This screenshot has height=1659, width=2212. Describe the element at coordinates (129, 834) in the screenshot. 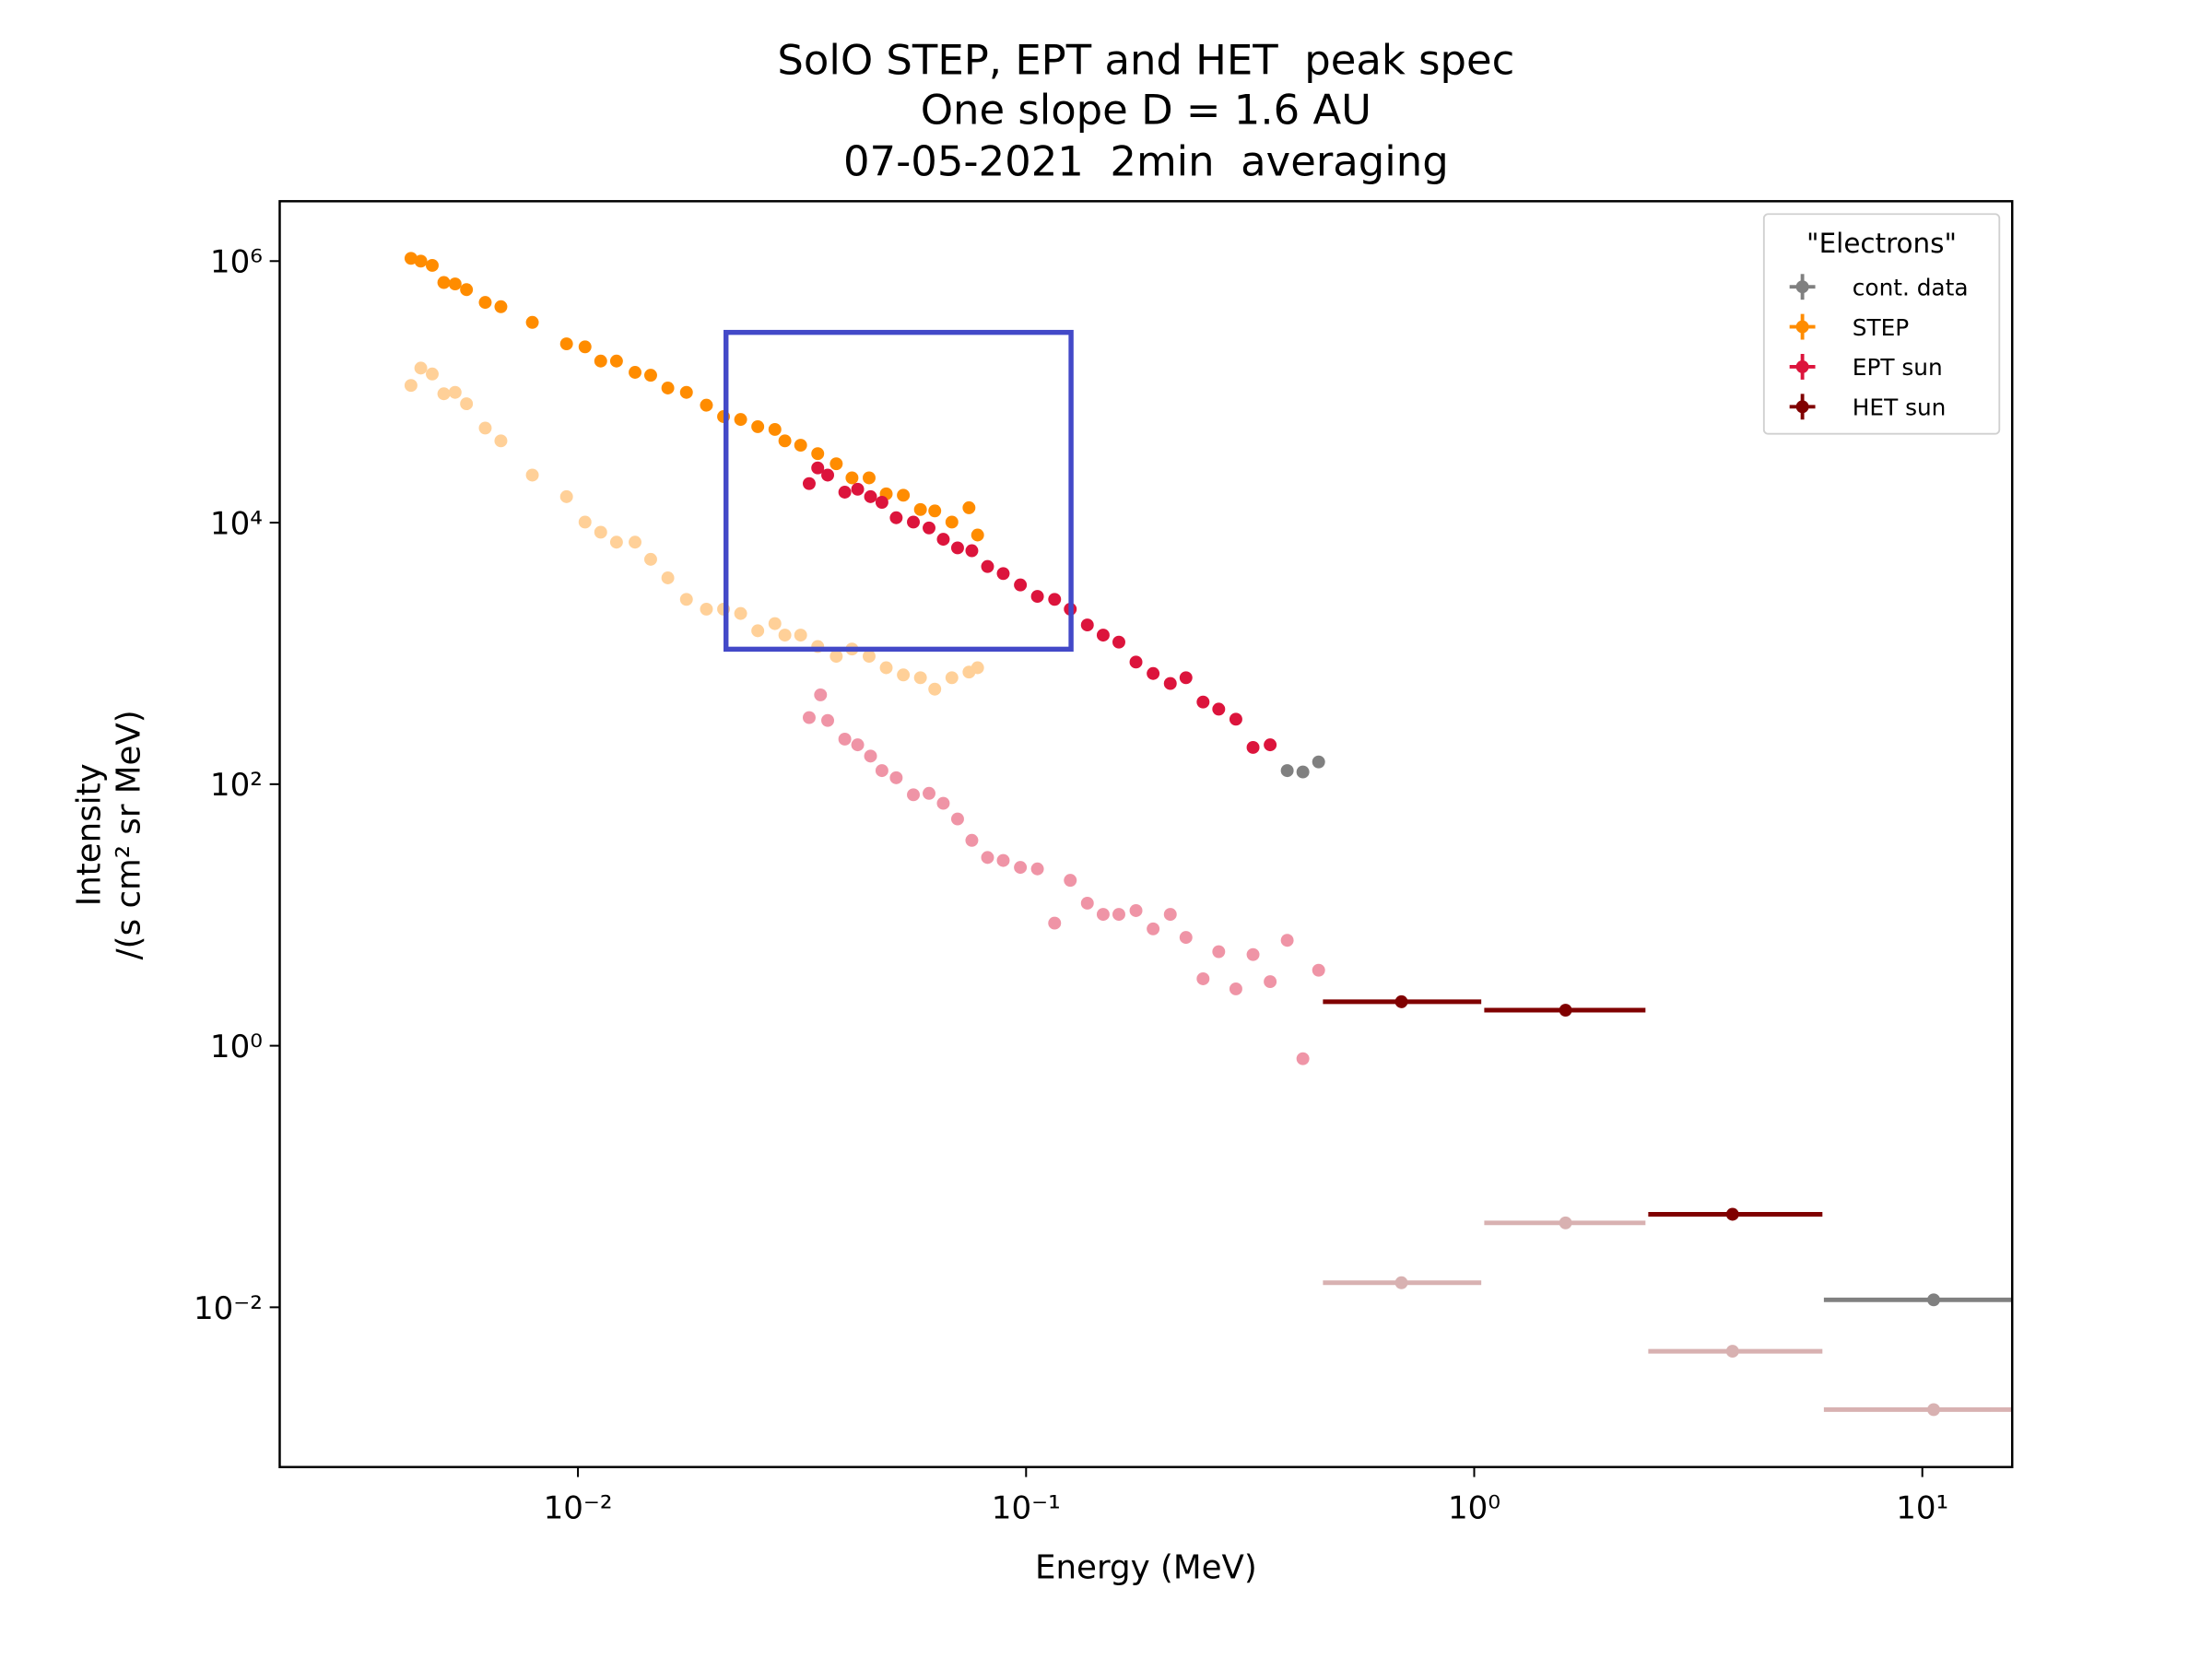

I see `y-axis-label: /(s cm² sr MeV)` at that location.